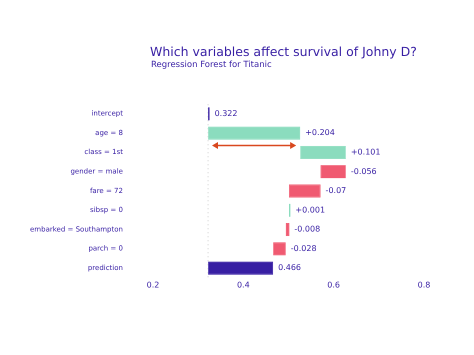 The height and width of the screenshot is (355, 474). What do you see at coordinates (307, 229) in the screenshot?
I see `data-label: -0.008` at bounding box center [307, 229].